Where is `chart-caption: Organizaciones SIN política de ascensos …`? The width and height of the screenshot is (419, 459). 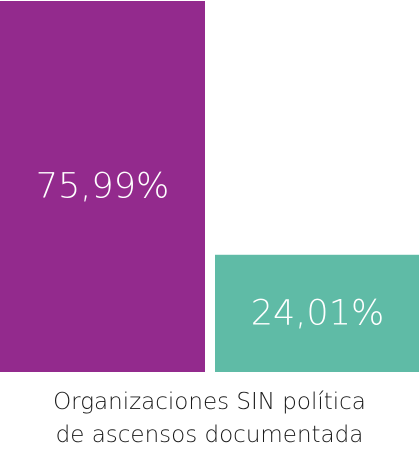
chart-caption: Organizaciones SIN política de ascensos … is located at coordinates (209, 419).